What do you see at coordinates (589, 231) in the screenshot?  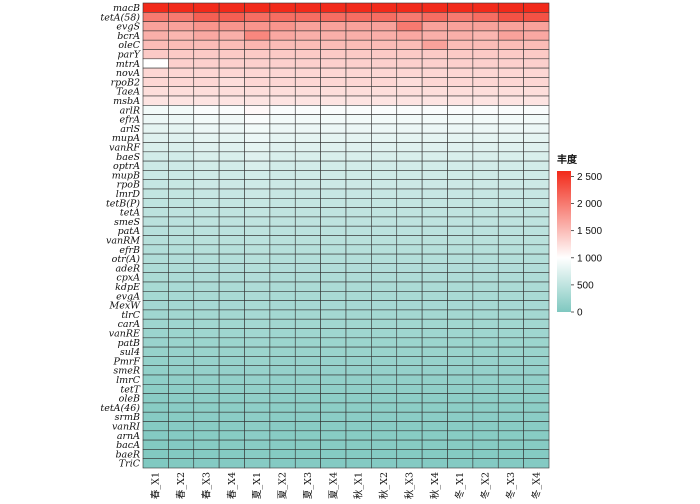 I see `legend-tick-label: 1 500` at bounding box center [589, 231].